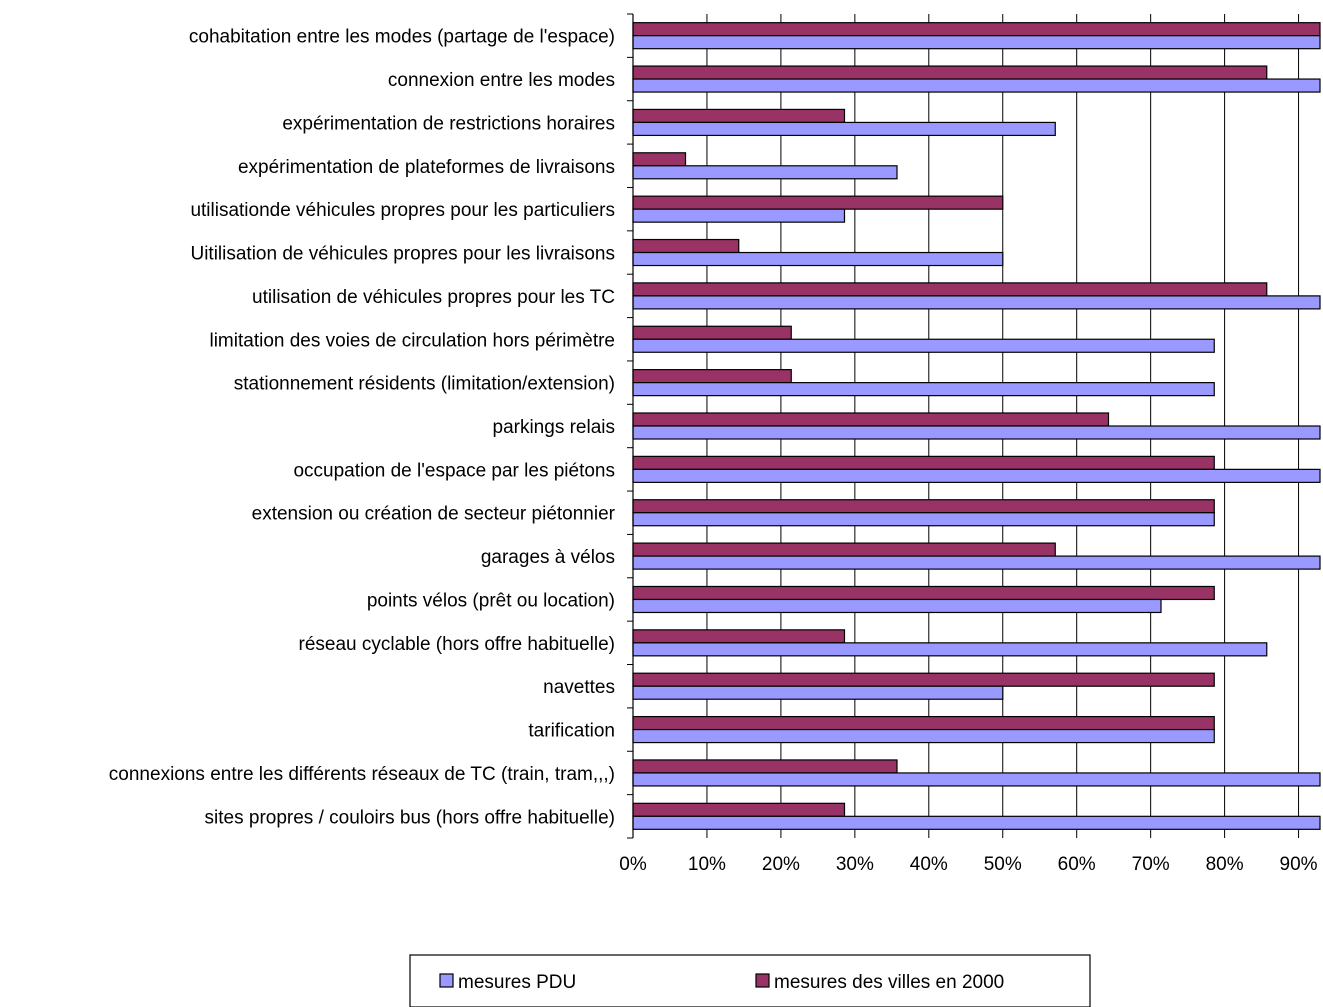 Image resolution: width=1323 pixels, height=1007 pixels. What do you see at coordinates (633, 864) in the screenshot?
I see `x-tick-label: 0%` at bounding box center [633, 864].